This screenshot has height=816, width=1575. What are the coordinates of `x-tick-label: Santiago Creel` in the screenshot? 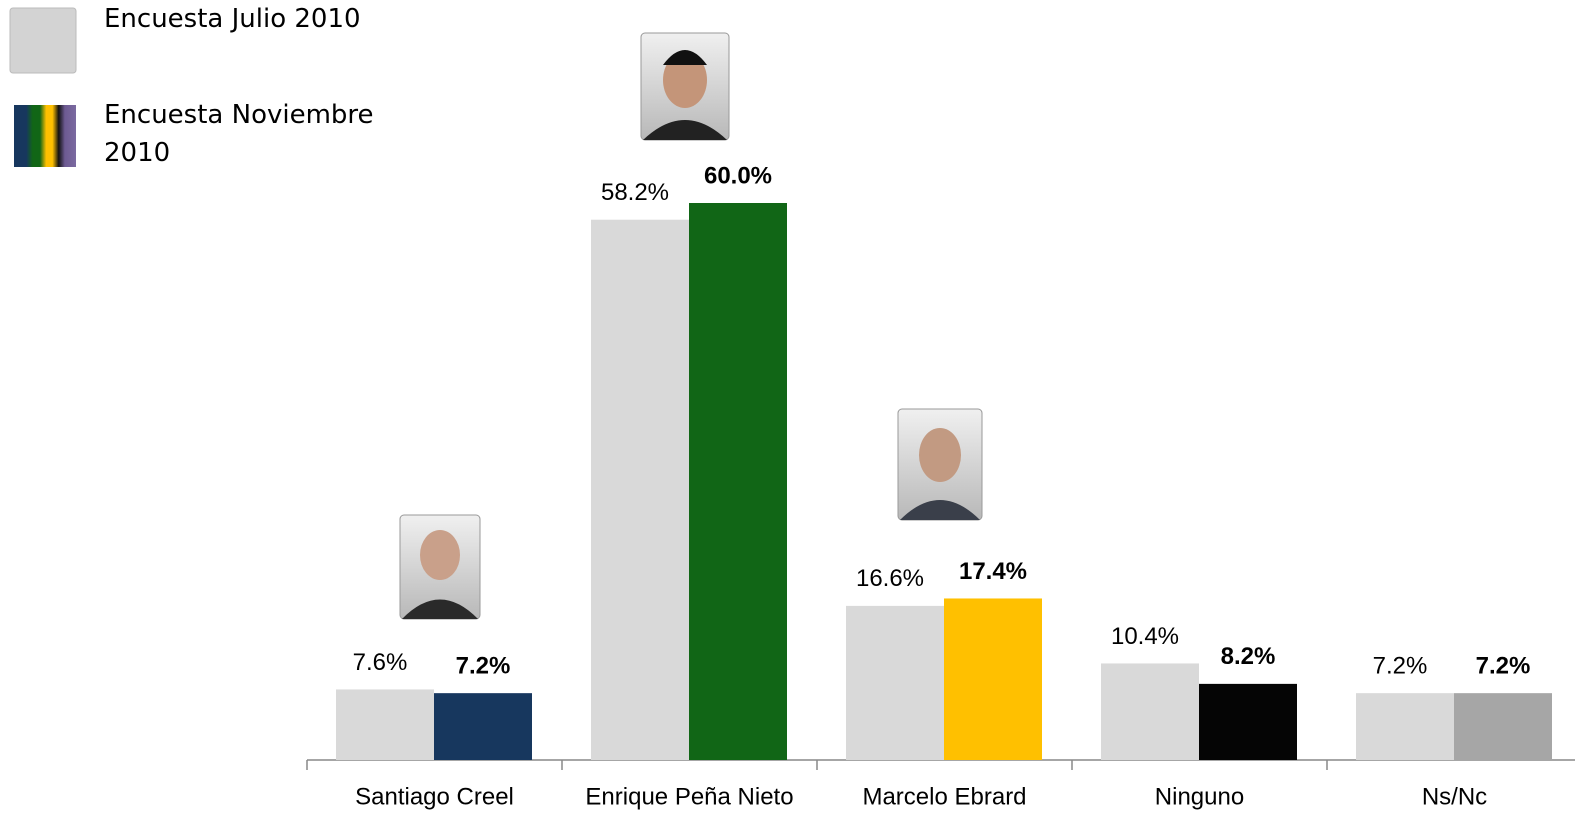 It's located at (434, 796).